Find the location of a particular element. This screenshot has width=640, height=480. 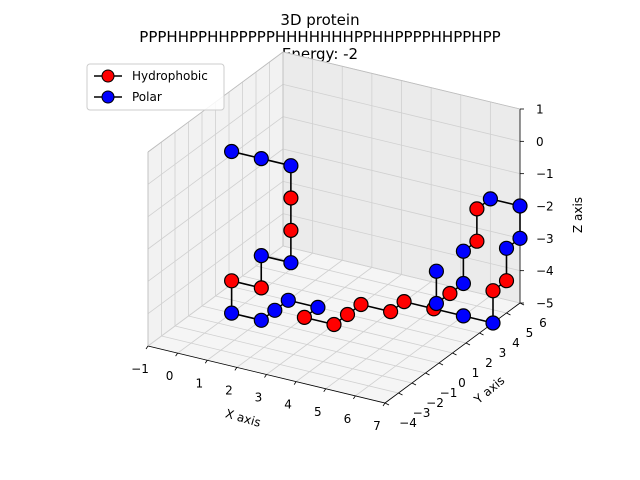

z-tick-label: −3 is located at coordinates (545, 239).